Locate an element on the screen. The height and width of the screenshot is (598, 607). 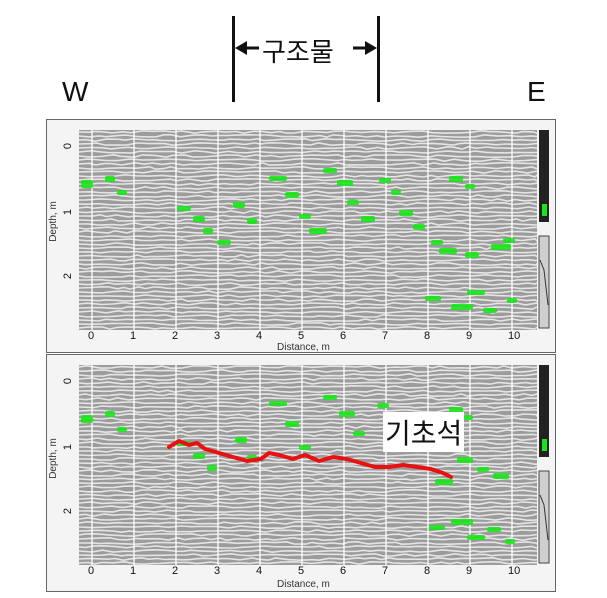
top-x-tick-3: 3 is located at coordinates (217, 336).